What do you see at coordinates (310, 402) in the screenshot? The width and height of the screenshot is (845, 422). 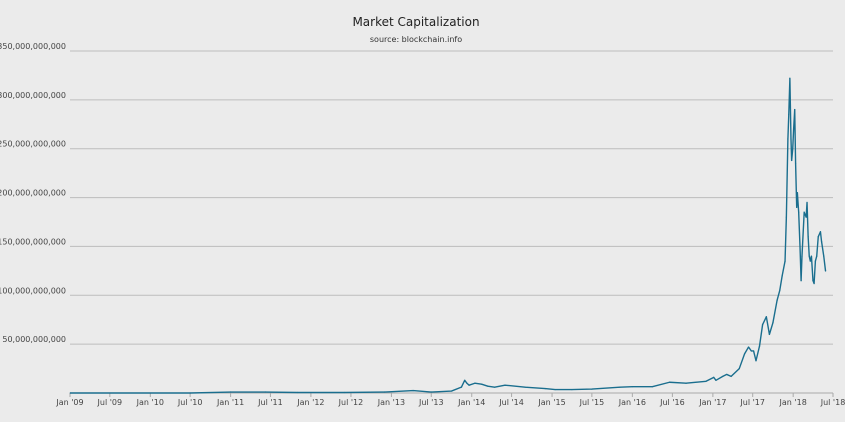 I see `x-tick-label: Jan '12` at bounding box center [310, 402].